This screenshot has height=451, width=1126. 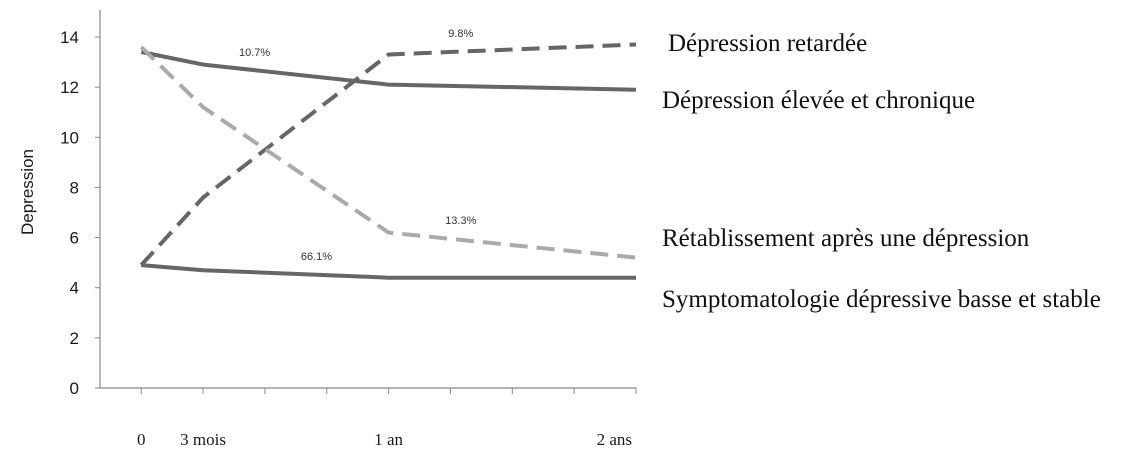 I want to click on y-axis-ticks: 0 2 4 6 8 10 12 14, so click(x=80, y=213).